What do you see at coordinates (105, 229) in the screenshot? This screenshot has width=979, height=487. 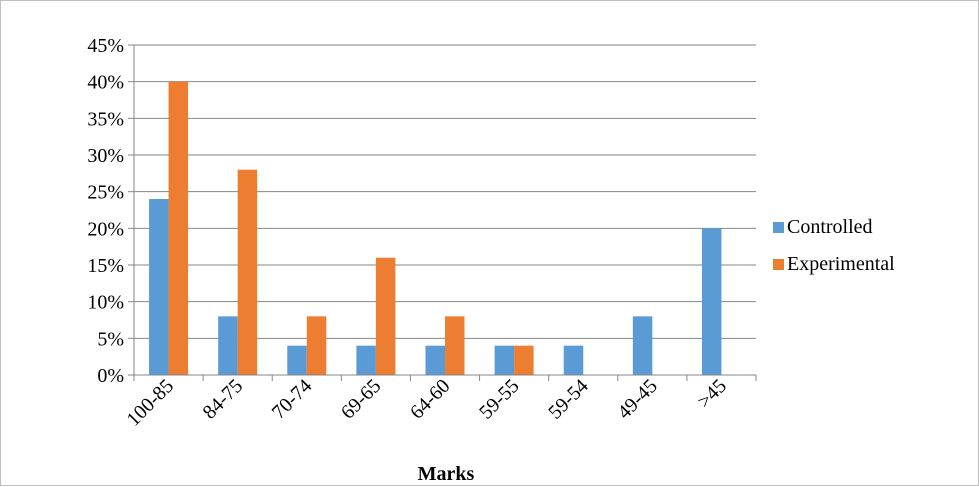 I see `y-tick-label: 20%` at bounding box center [105, 229].